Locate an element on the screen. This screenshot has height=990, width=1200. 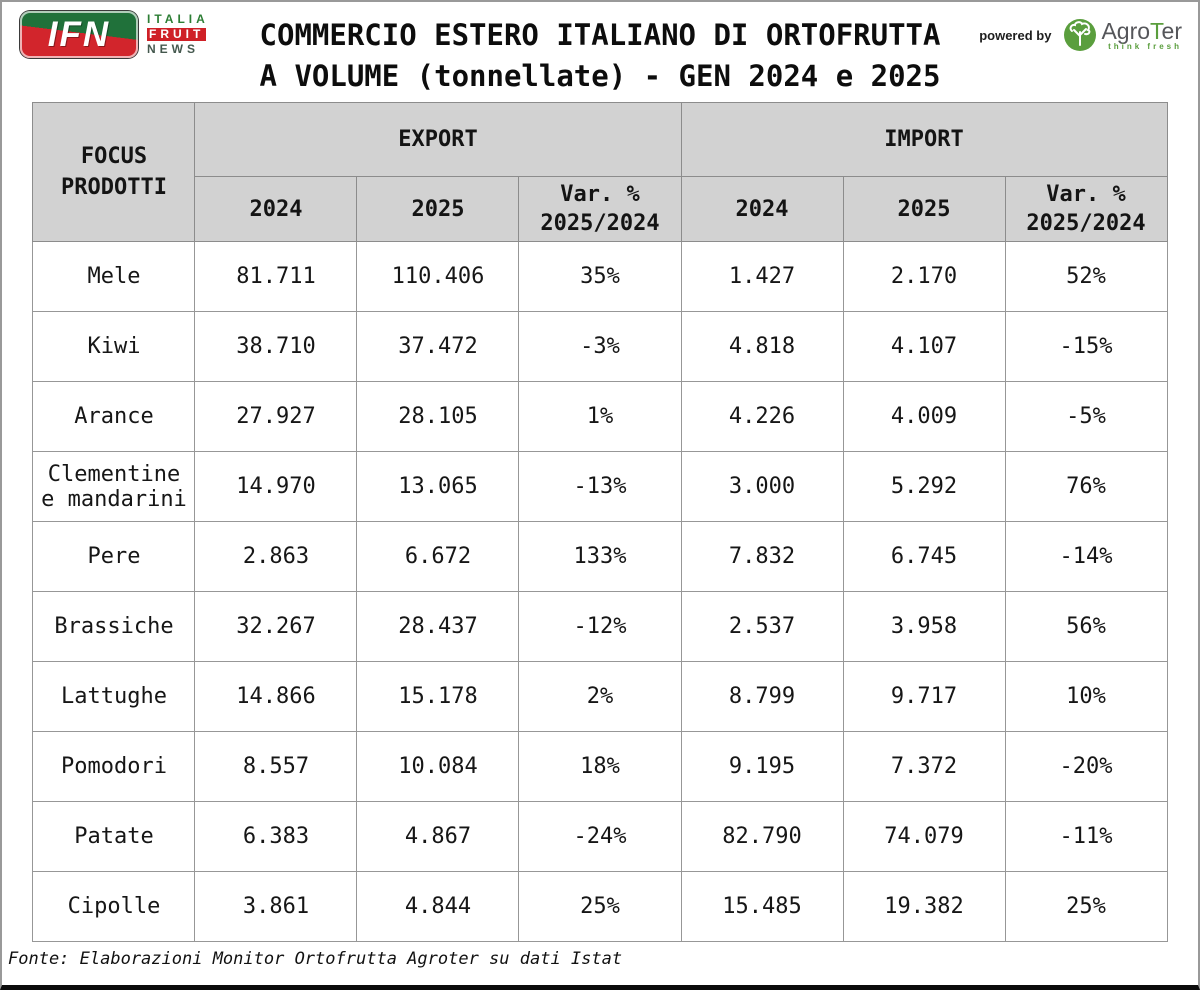
import-2025-cell: 6.745 is located at coordinates (924, 556).